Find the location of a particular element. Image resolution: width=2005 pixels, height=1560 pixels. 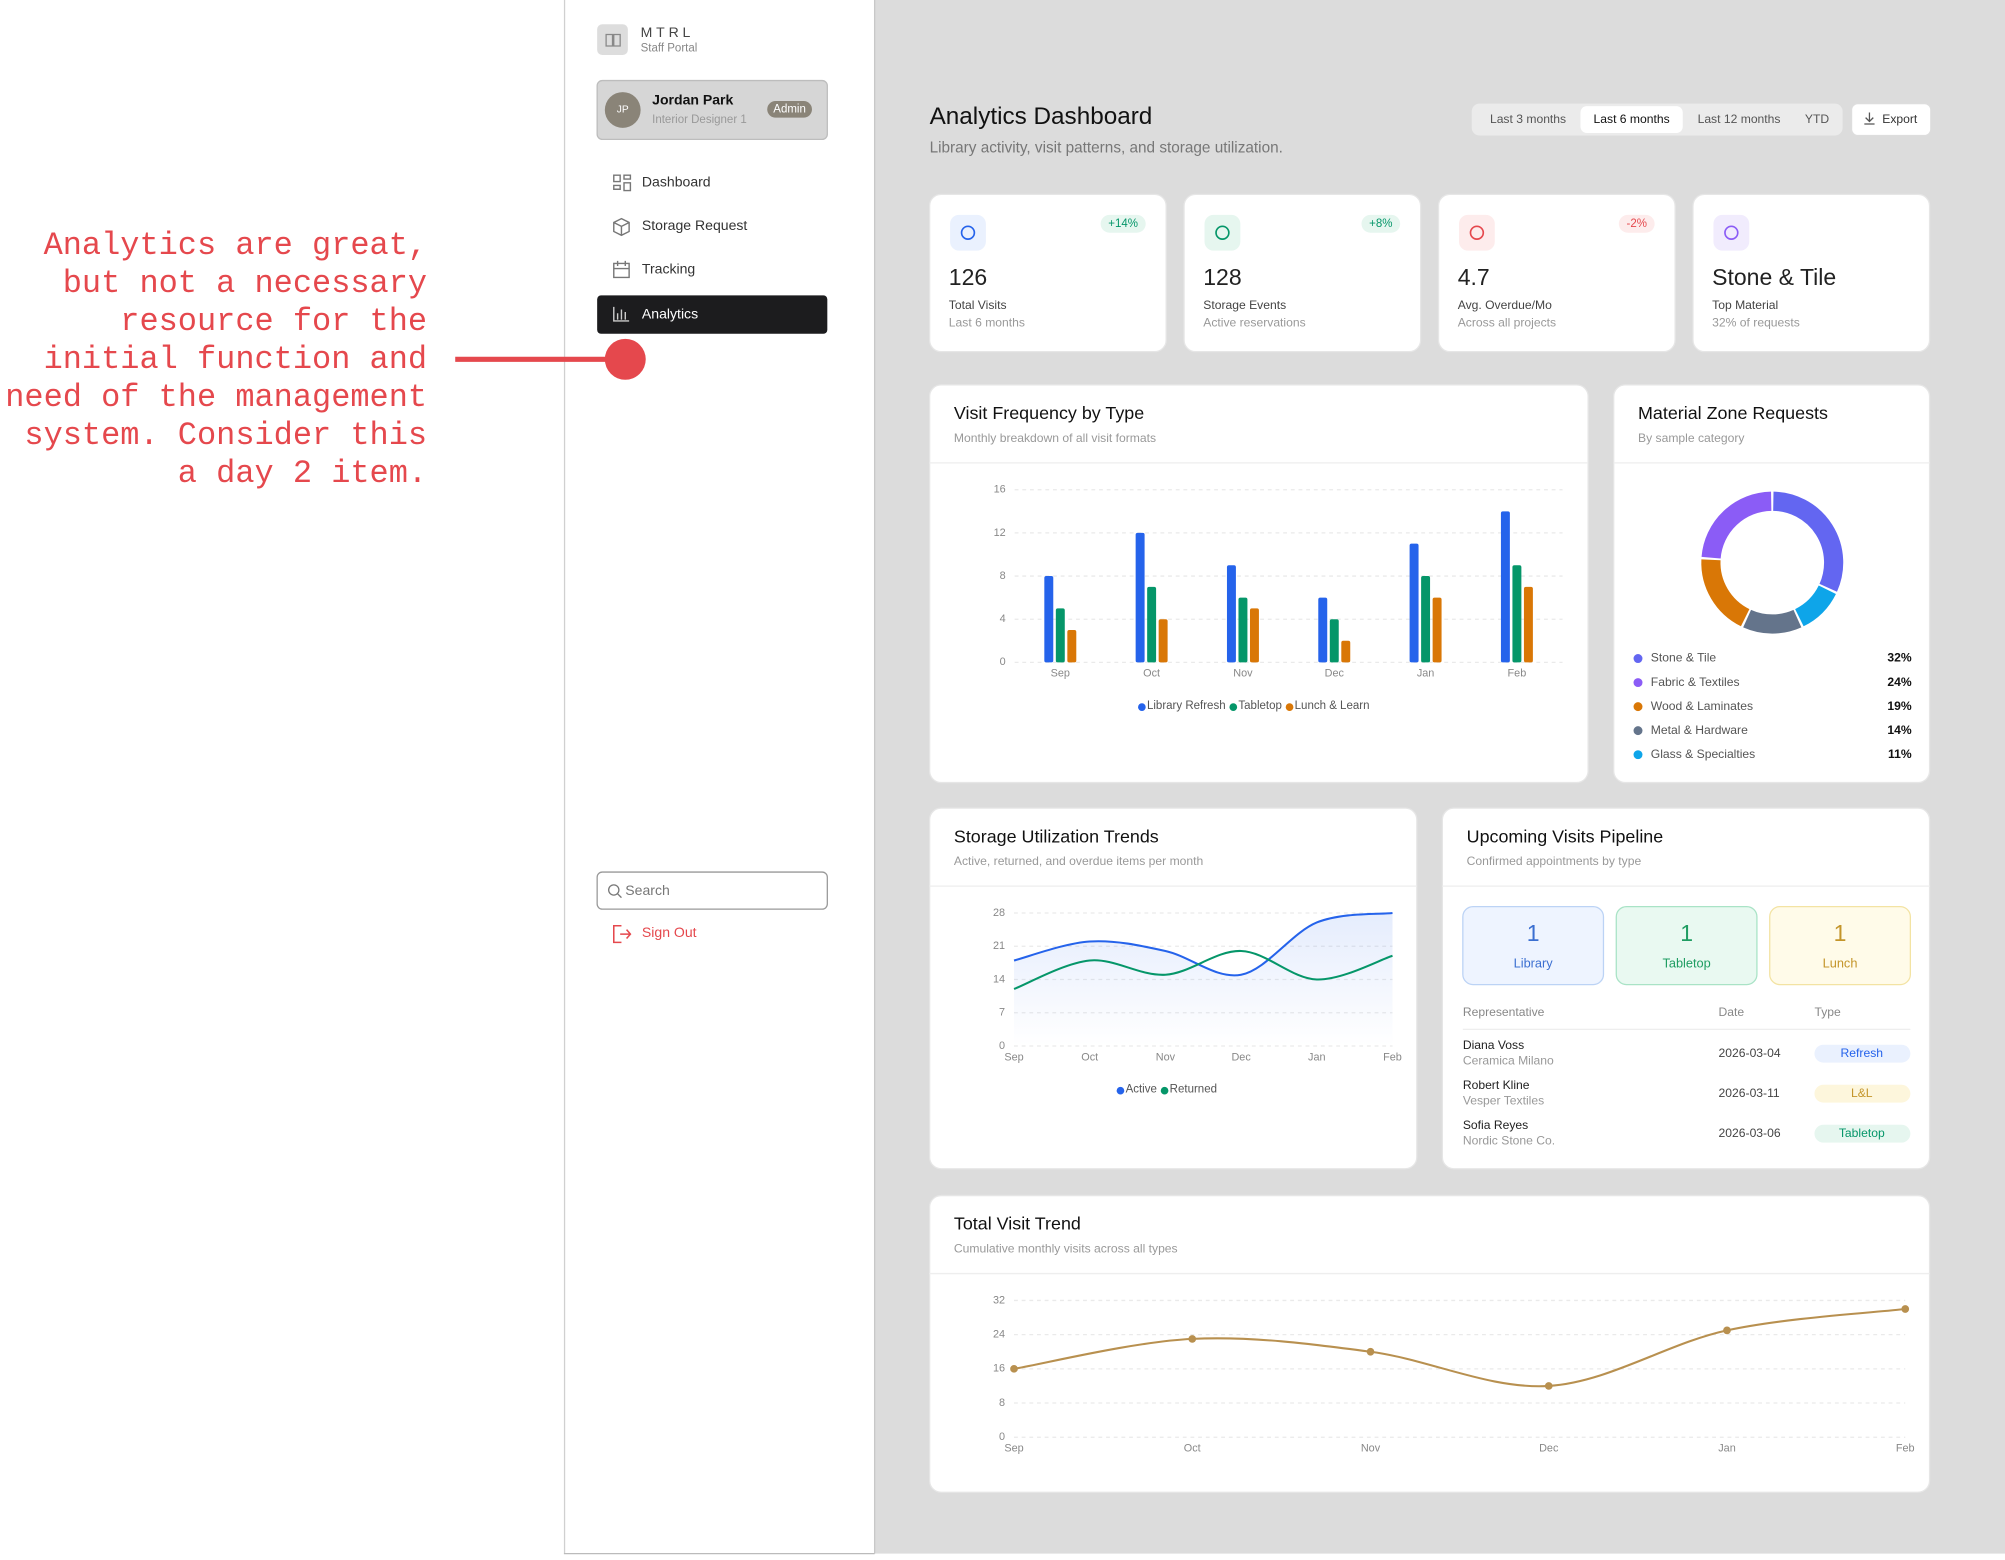

legend-label: Metal & Hardware is located at coordinates (1699, 730).